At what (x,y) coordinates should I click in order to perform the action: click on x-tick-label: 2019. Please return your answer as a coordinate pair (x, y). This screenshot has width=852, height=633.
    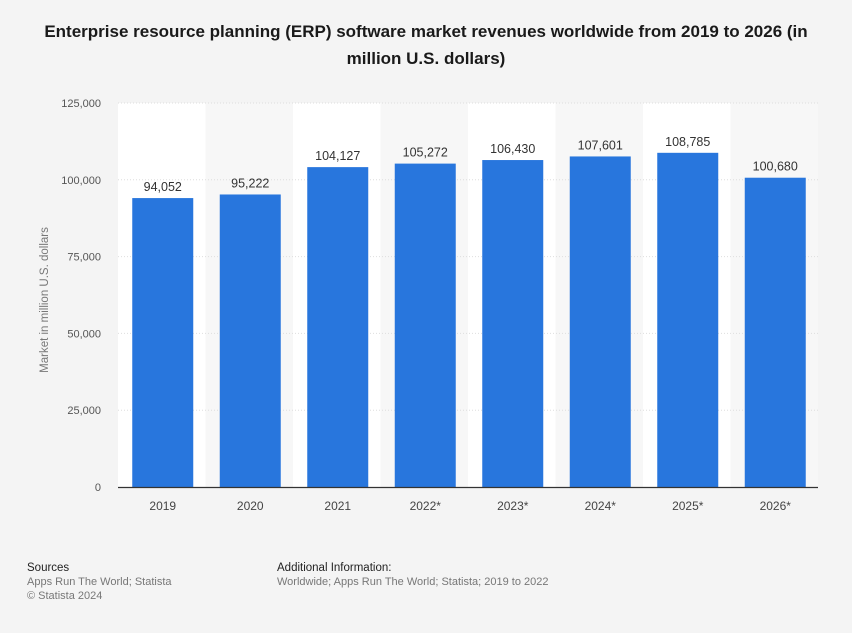
    Looking at the image, I should click on (162, 506).